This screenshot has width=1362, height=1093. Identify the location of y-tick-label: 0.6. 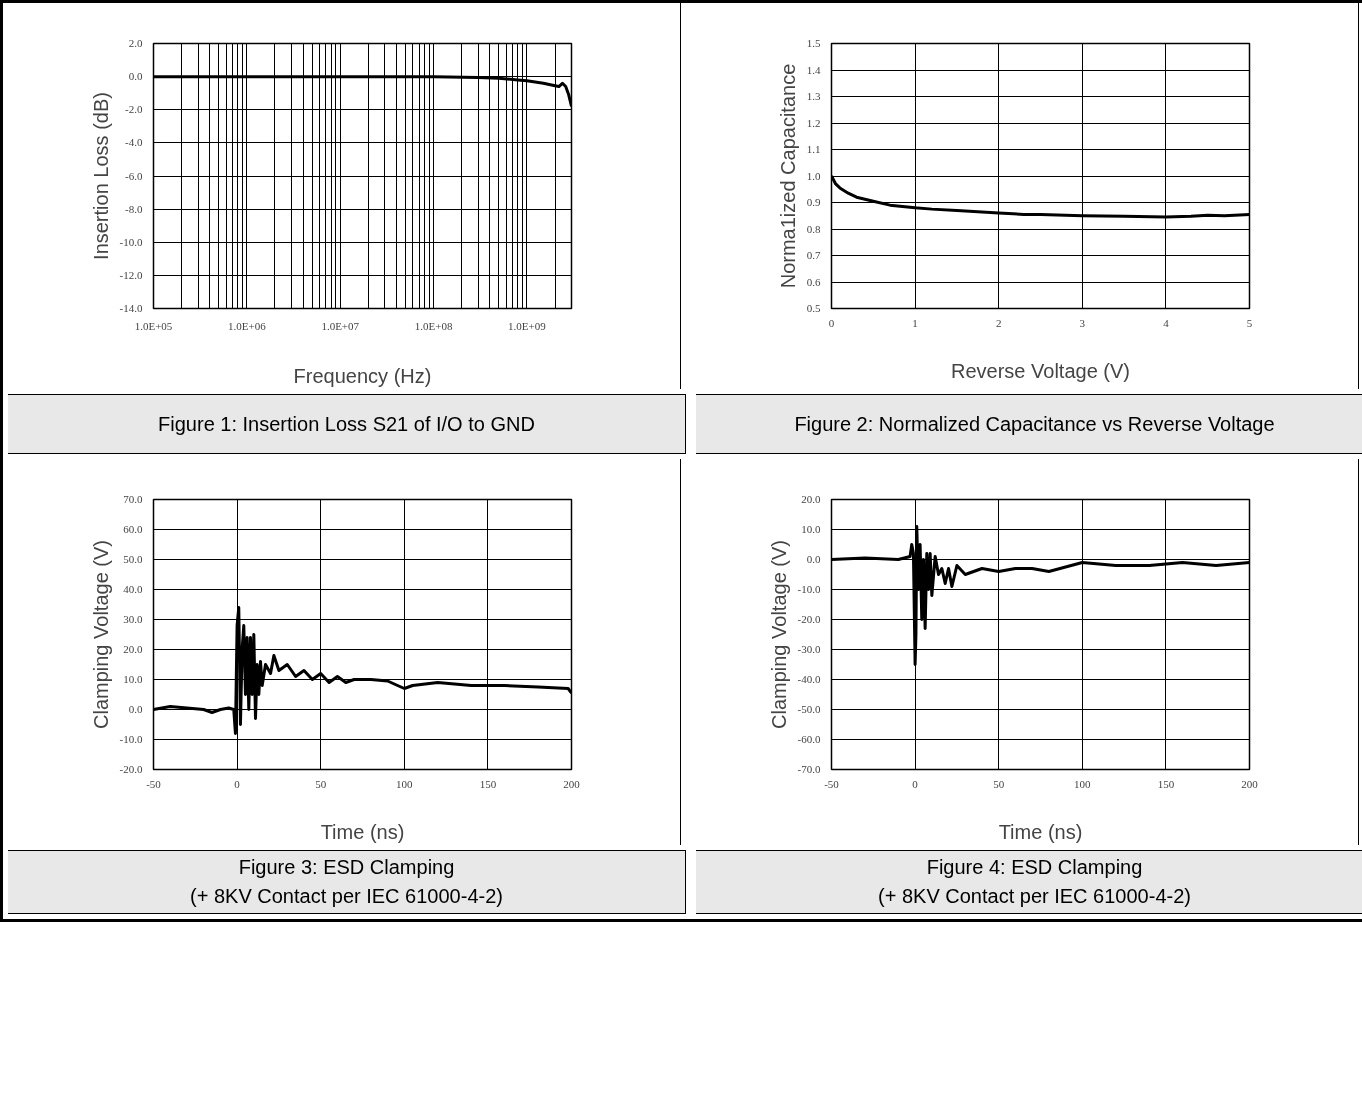
(813, 281).